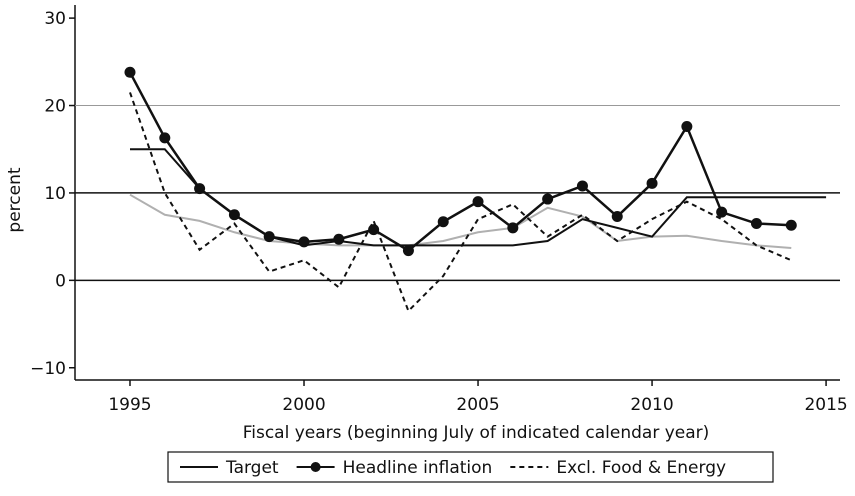 This screenshot has height=496, width=855. Describe the element at coordinates (641, 468) in the screenshot. I see `legend-label: Excl. Food & Energy` at that location.